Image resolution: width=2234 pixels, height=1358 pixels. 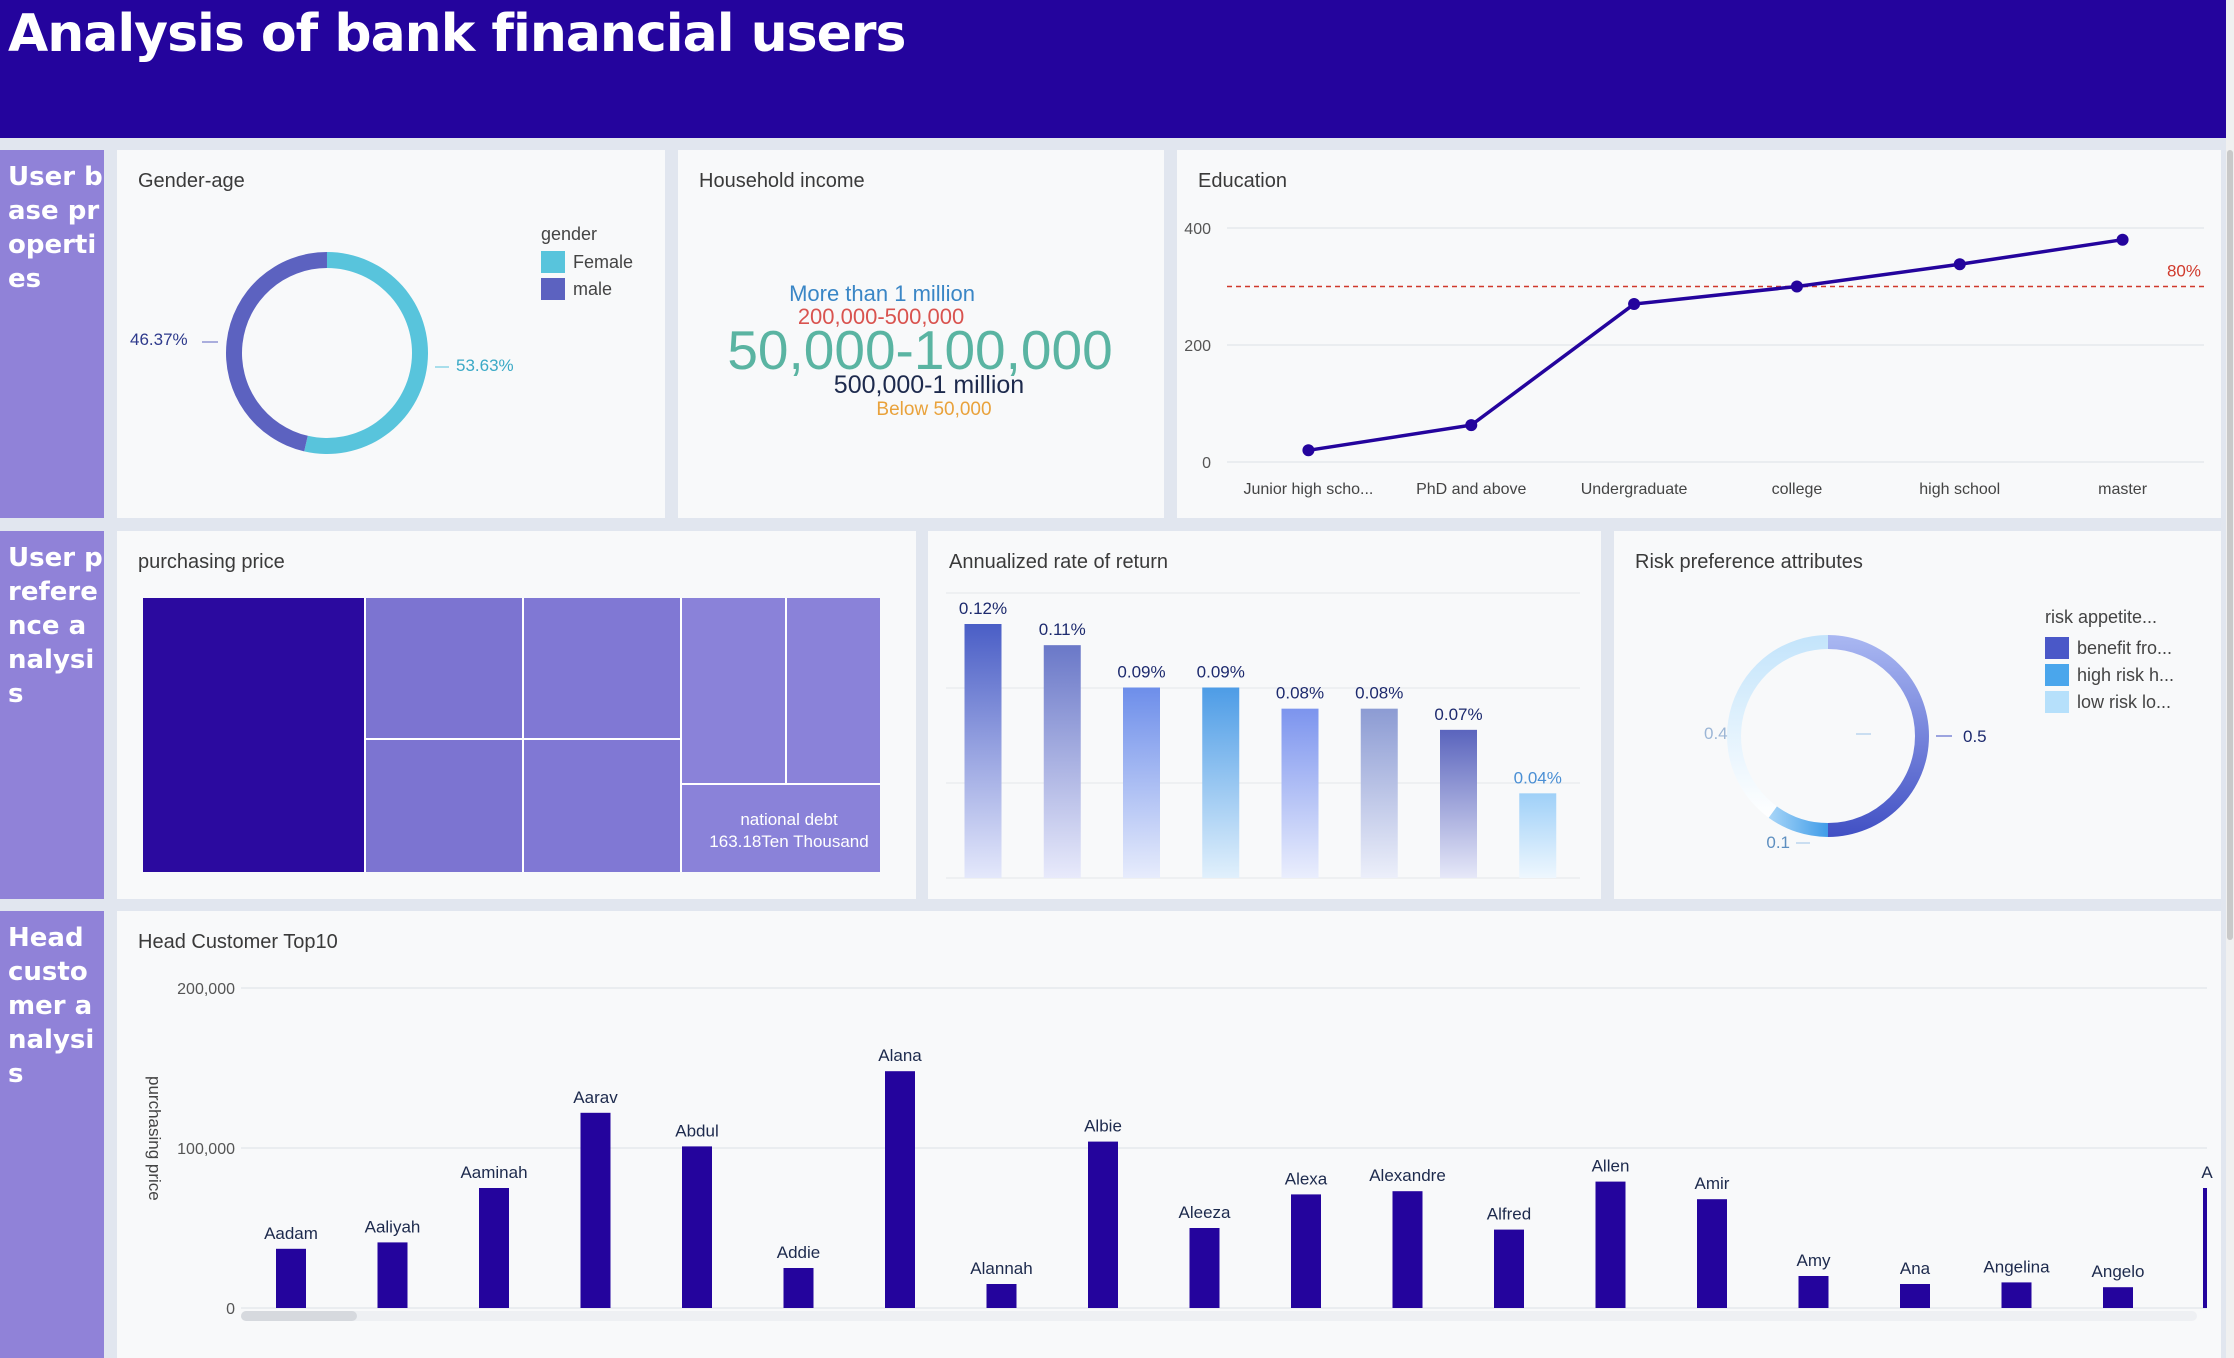 I want to click on customer-bar-label: Ana, so click(x=1915, y=1268).